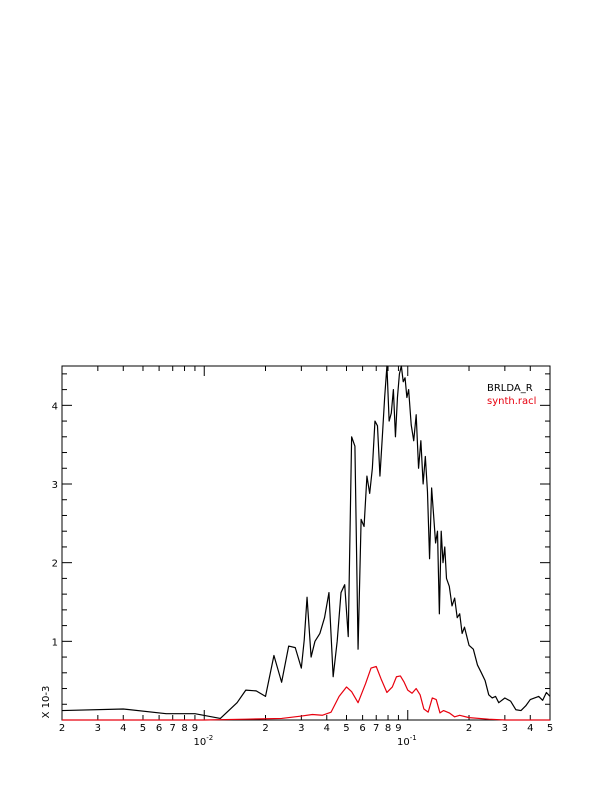  Describe the element at coordinates (510, 388) in the screenshot. I see `legend-entry: BRLDA_R` at that location.